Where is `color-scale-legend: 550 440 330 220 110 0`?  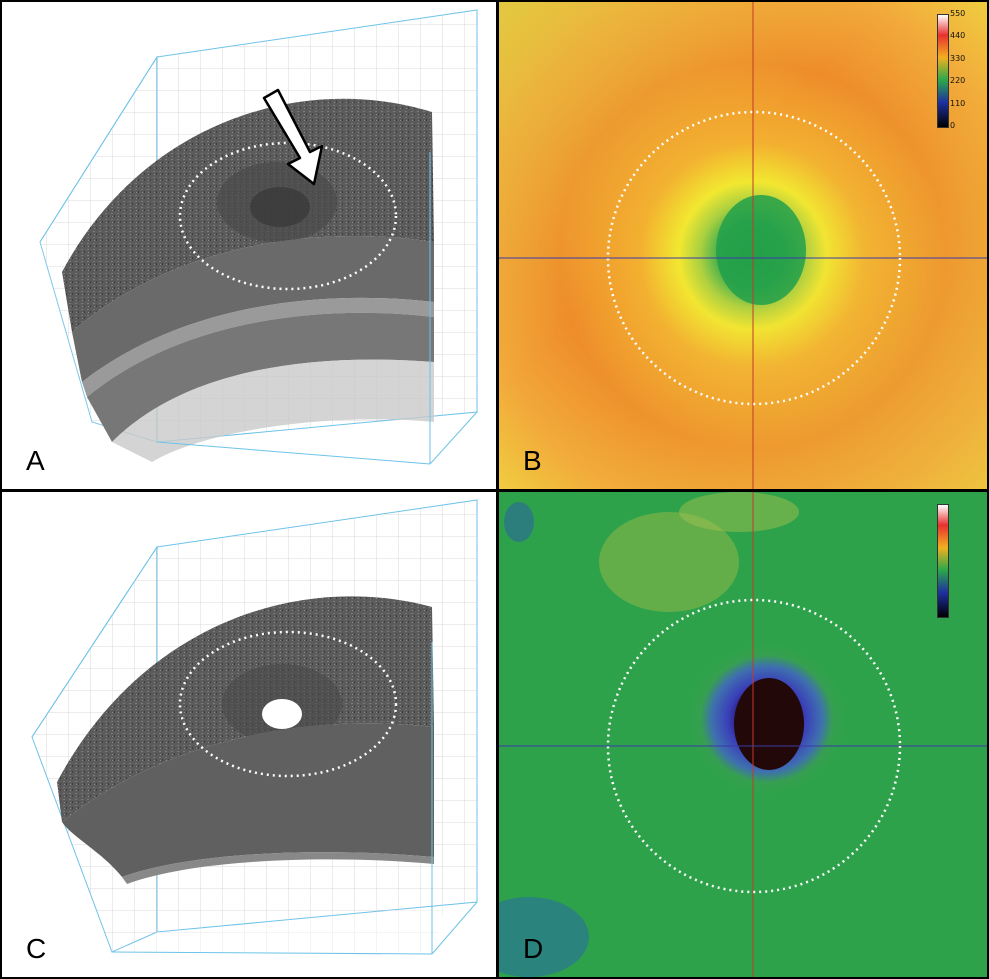
color-scale-legend: 550 440 330 220 110 0 is located at coordinates (955, 69).